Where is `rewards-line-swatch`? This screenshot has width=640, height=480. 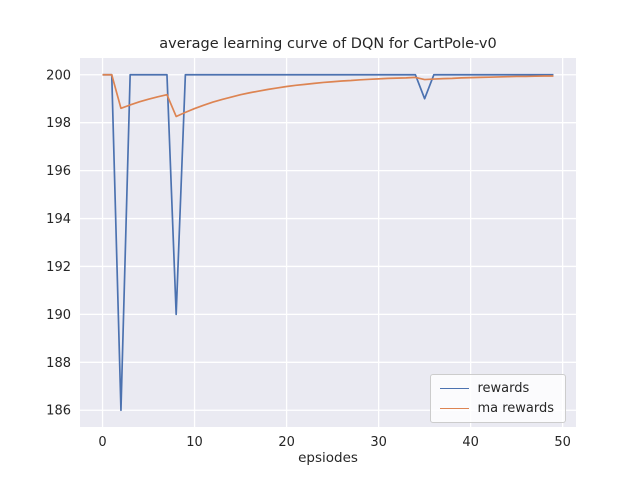
rewards-line-swatch is located at coordinates (455, 388).